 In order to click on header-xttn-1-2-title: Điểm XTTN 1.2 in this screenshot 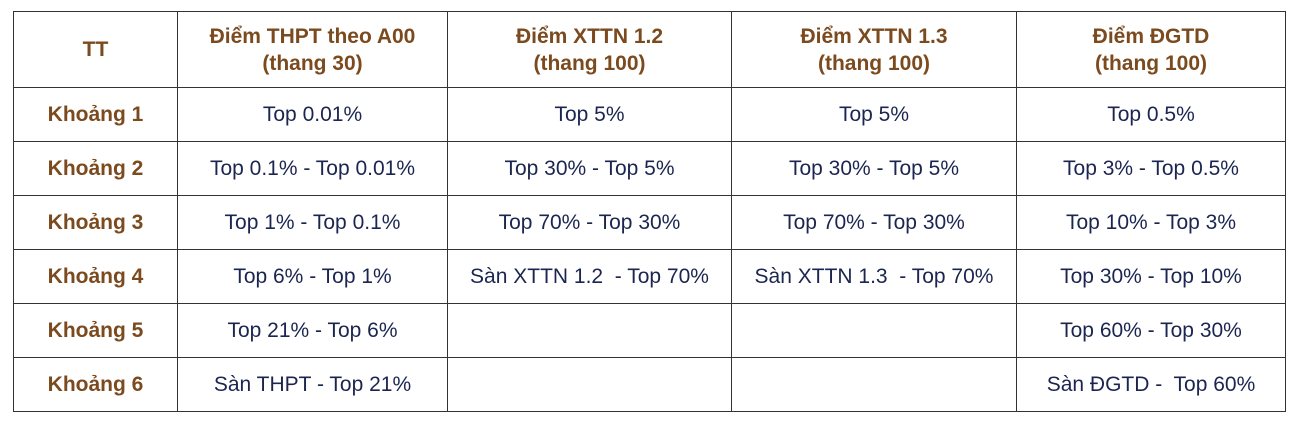, I will do `click(589, 36)`.